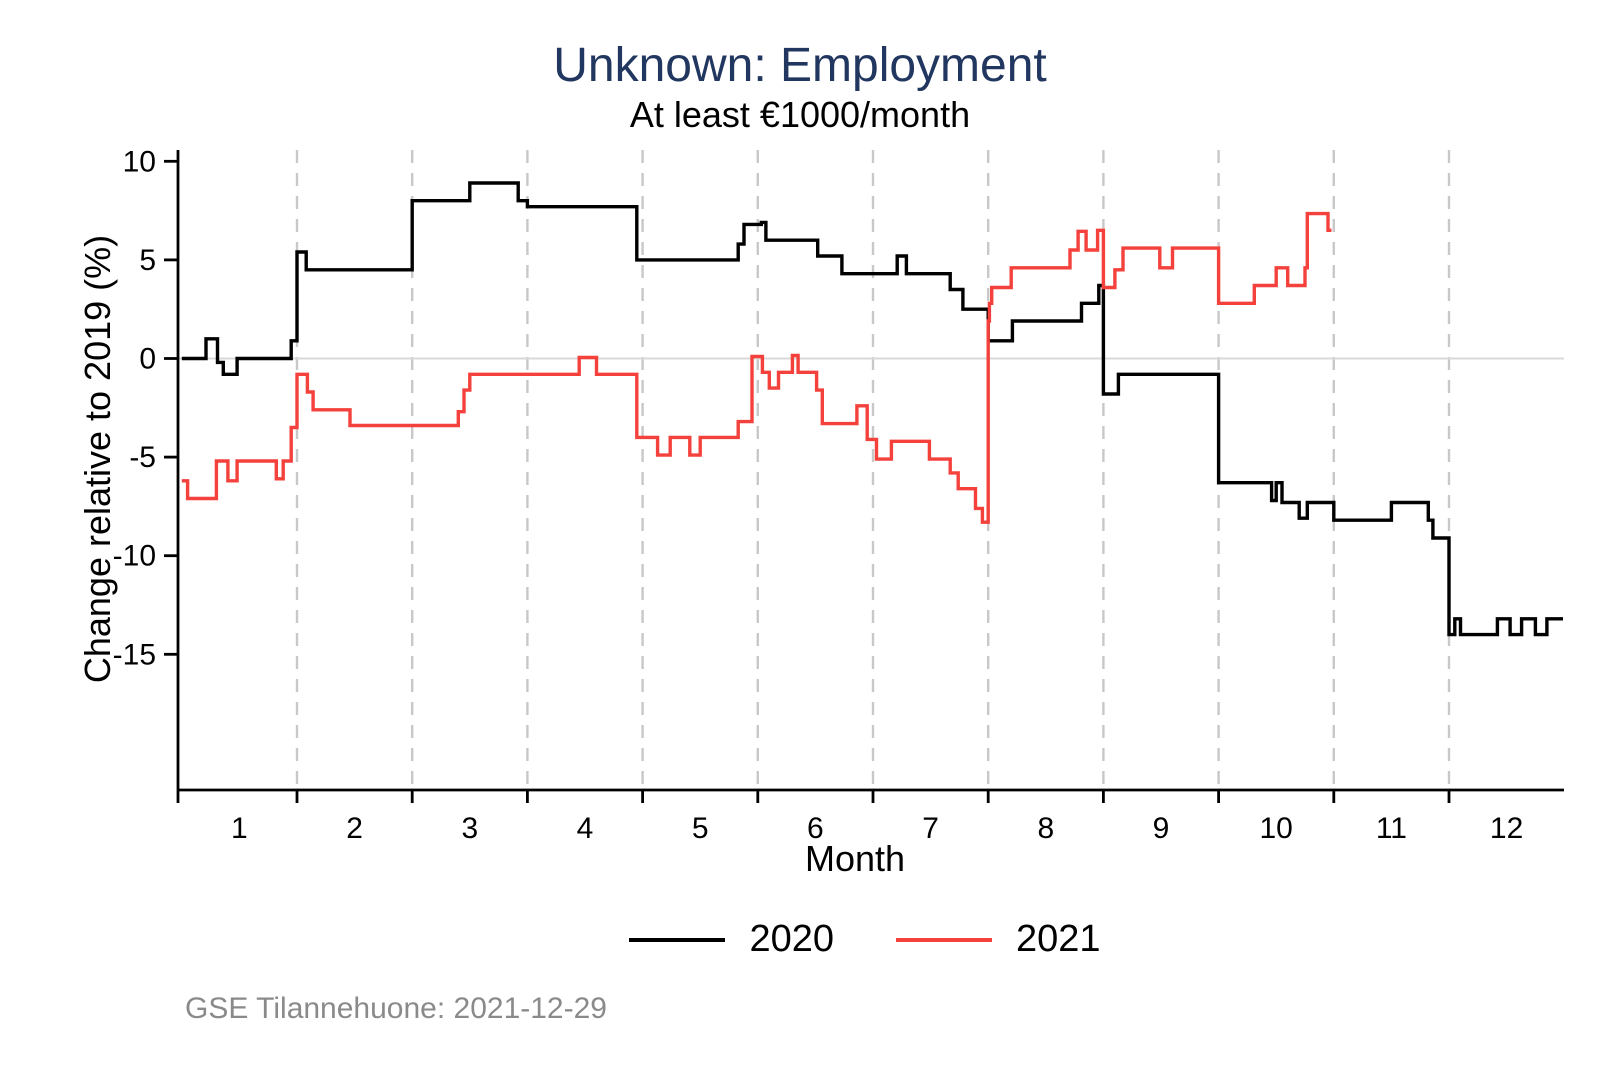 This screenshot has height=1067, width=1600. Describe the element at coordinates (469, 828) in the screenshot. I see `x-tick-label: 3` at that location.